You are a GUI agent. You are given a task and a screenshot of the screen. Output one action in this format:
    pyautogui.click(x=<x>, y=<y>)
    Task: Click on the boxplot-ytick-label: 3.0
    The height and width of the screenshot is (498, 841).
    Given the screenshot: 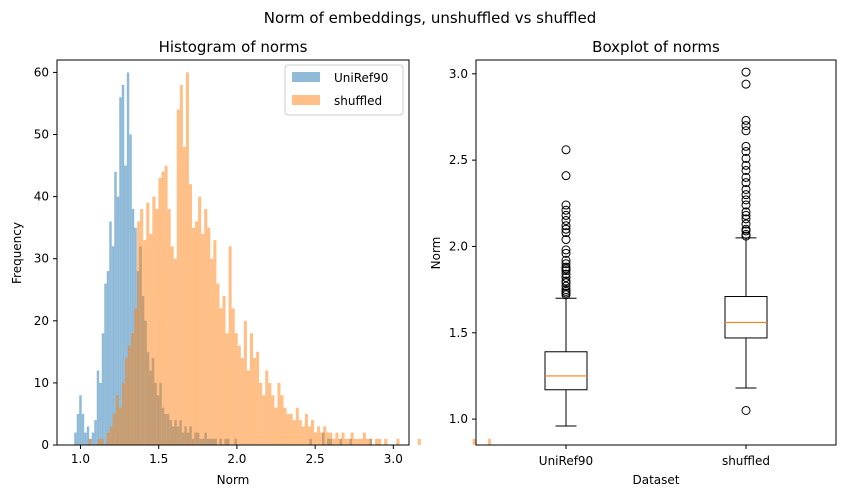 What is the action you would take?
    pyautogui.click(x=458, y=74)
    